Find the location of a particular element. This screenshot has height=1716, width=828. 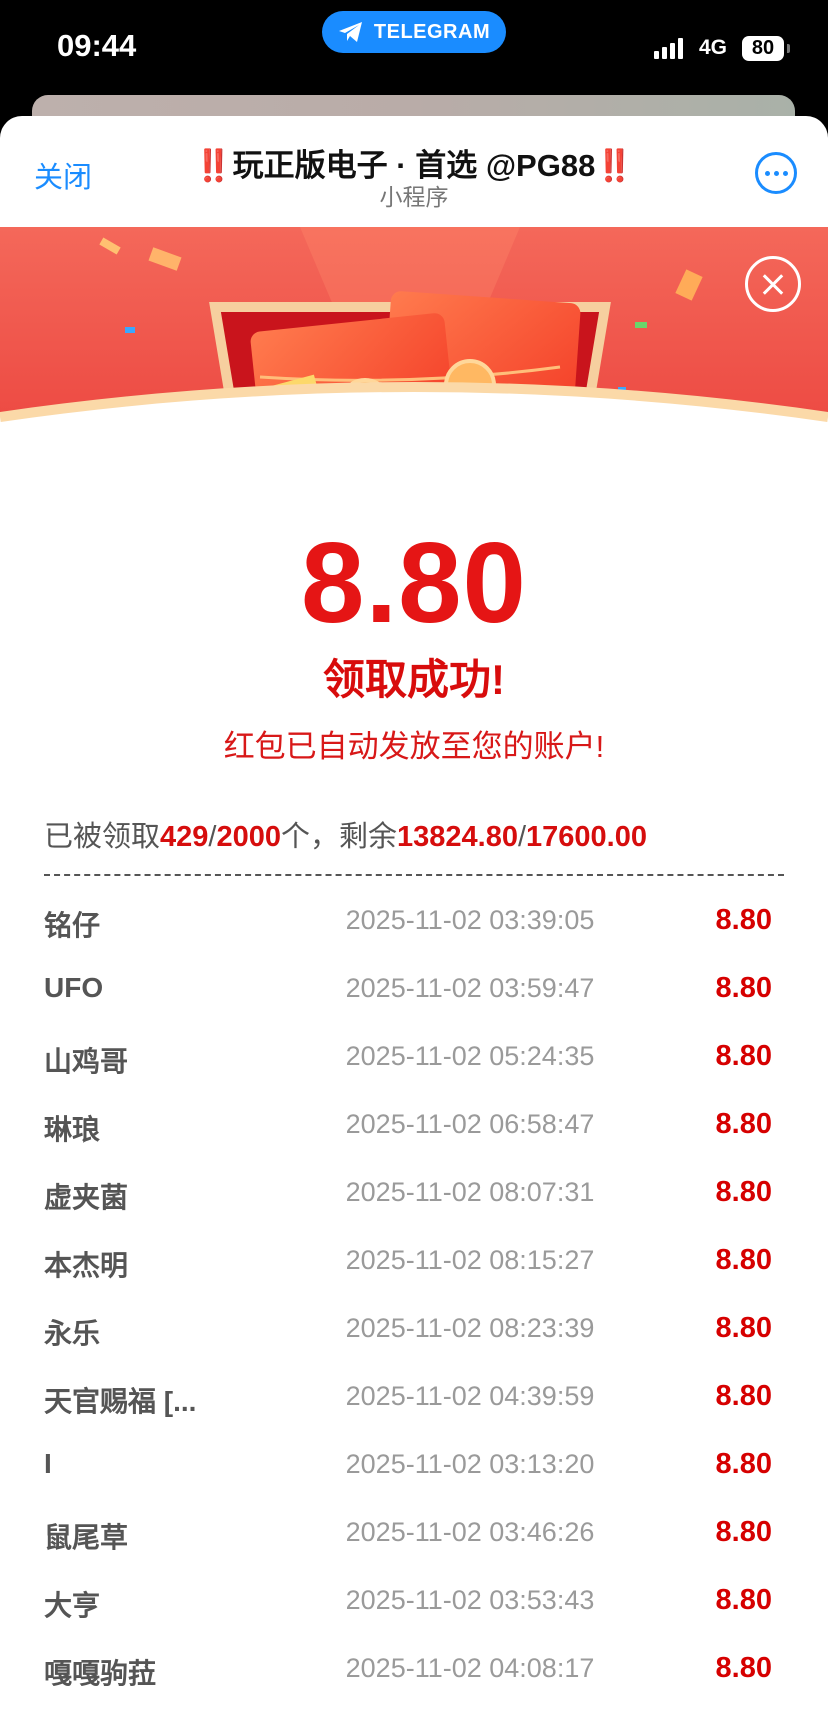

page-title: ‼️玩正版电子 · 首选 @PG88‼️ is located at coordinates (414, 162).